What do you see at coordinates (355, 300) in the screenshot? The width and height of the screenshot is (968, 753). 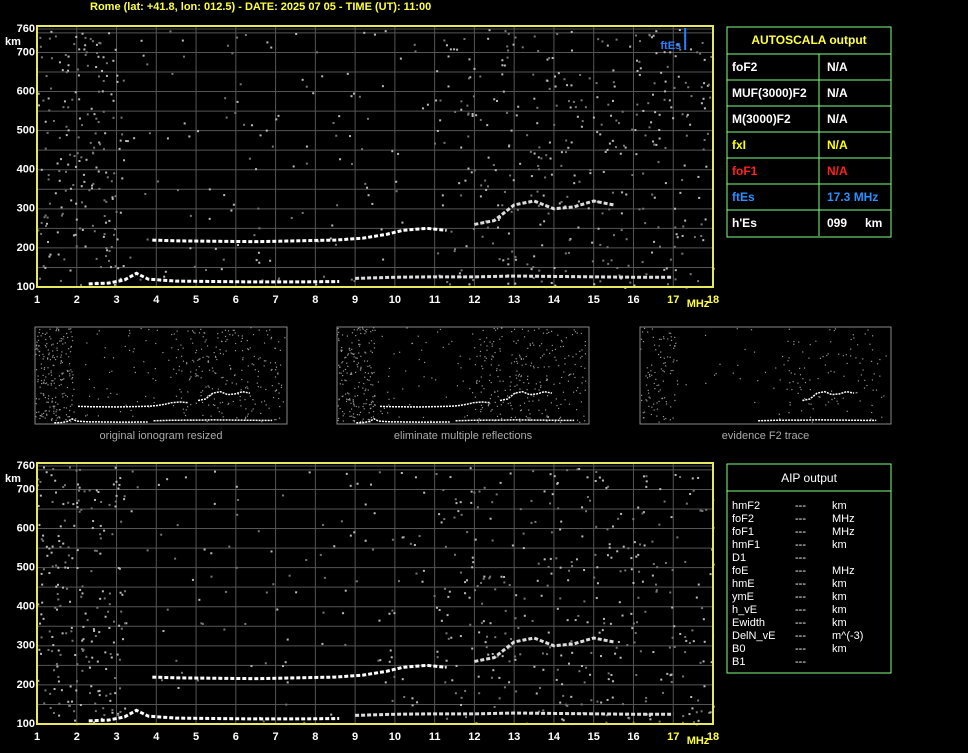 I see `x-tick-label: 9` at bounding box center [355, 300].